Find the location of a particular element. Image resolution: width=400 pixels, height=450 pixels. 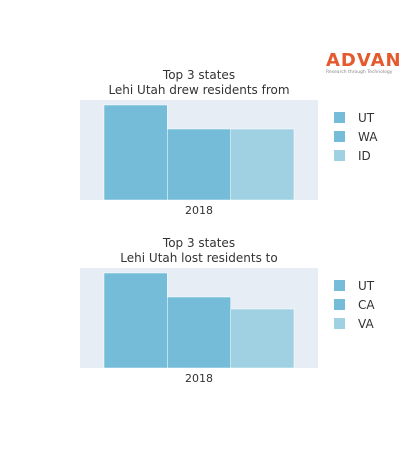

legend: UT CA VA is located at coordinates (354, 304).